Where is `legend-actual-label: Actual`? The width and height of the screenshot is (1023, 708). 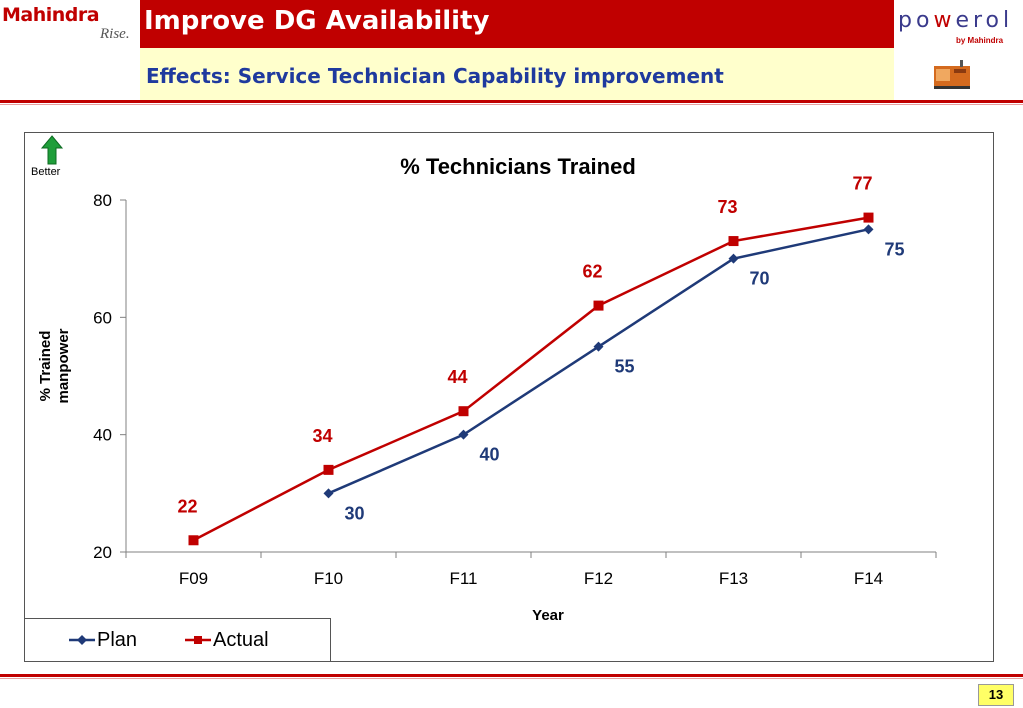 legend-actual-label: Actual is located at coordinates (241, 640).